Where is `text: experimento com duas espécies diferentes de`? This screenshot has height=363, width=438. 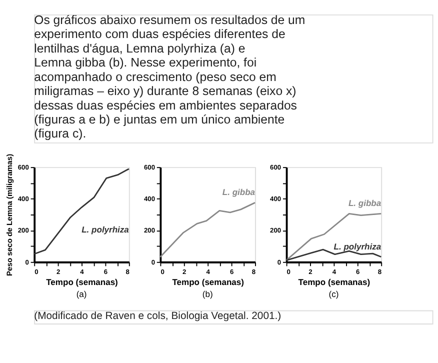 text: experimento com duas espécies diferentes de is located at coordinates (160, 34).